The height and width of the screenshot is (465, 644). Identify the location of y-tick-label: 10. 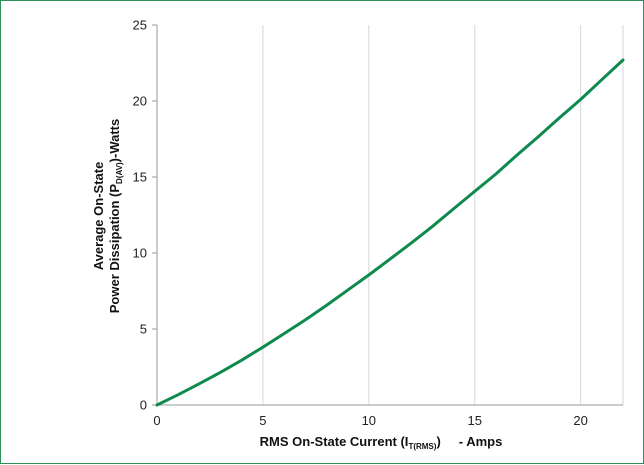
(140, 253).